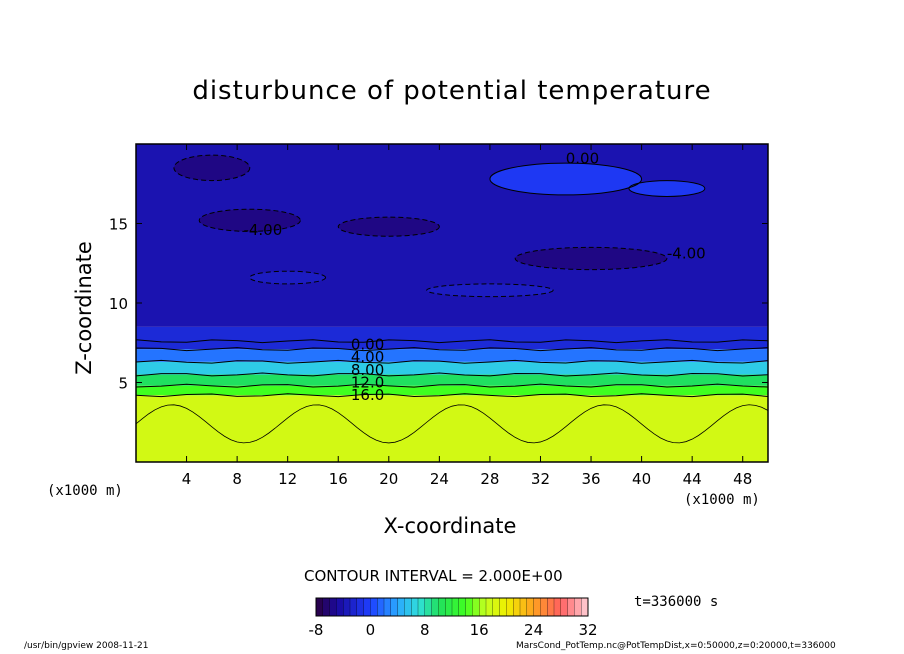  What do you see at coordinates (453, 618) in the screenshot?
I see `colorbar: -8 0 8 16 24 32` at bounding box center [453, 618].